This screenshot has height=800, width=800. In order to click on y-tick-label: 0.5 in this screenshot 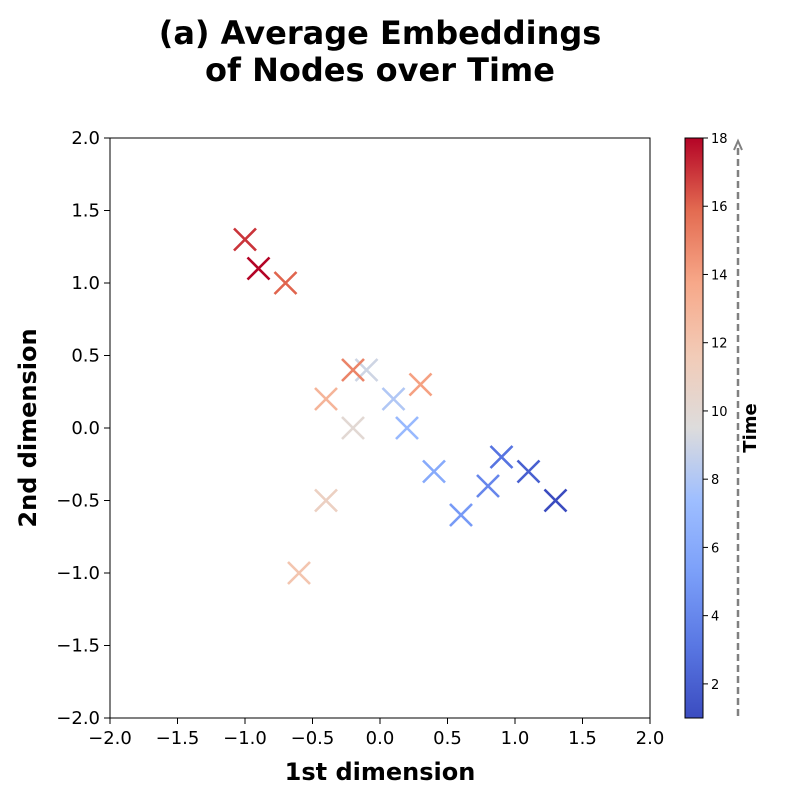, I will do `click(85, 356)`.